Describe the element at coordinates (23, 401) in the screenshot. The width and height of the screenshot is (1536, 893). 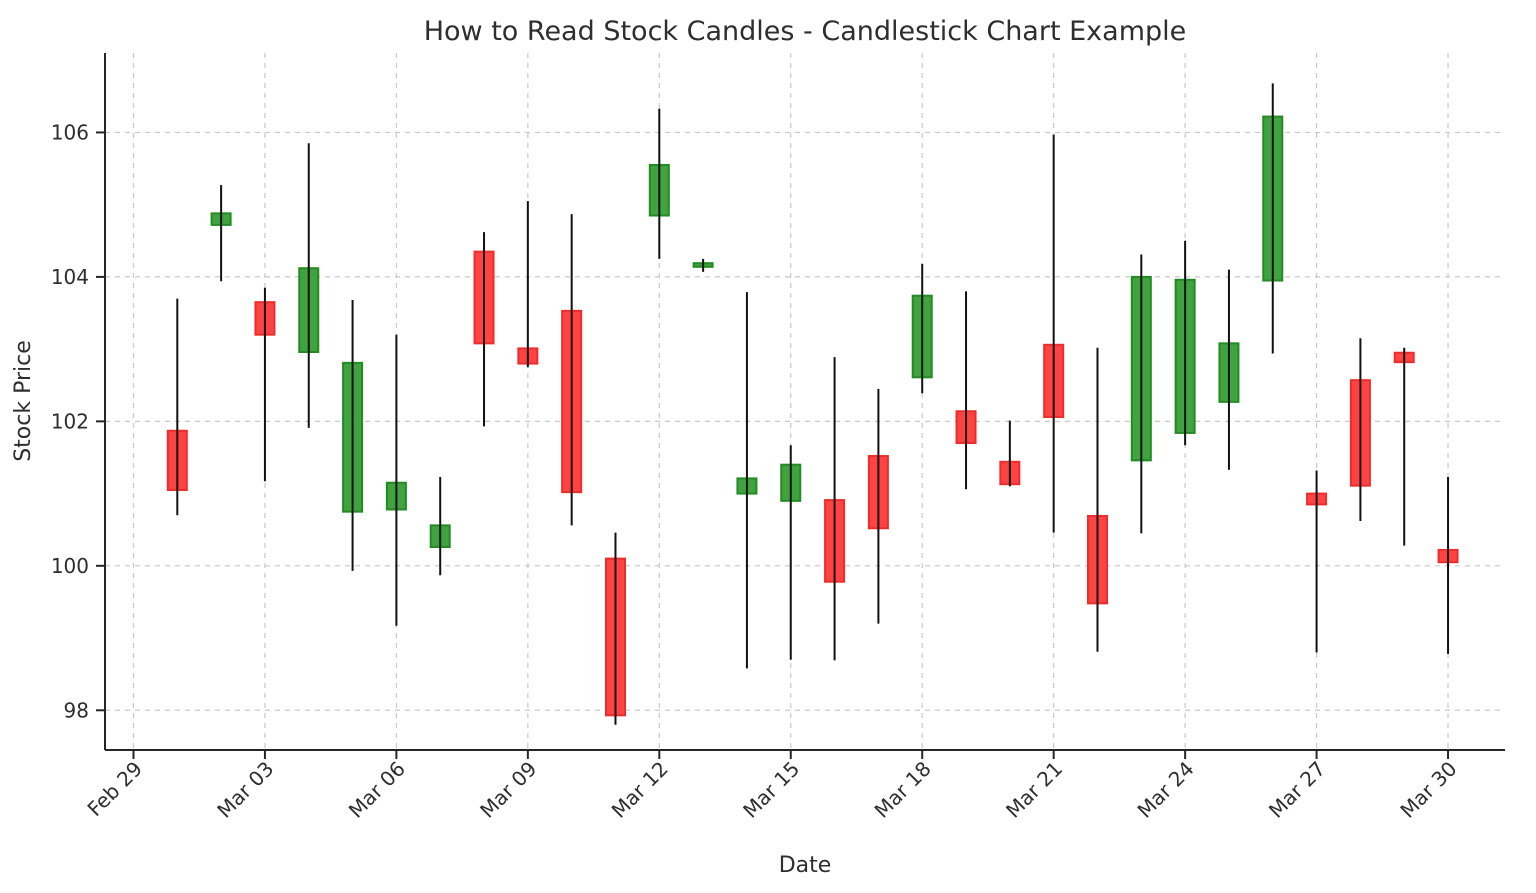
I see `y-axis-label: Stock Price` at that location.